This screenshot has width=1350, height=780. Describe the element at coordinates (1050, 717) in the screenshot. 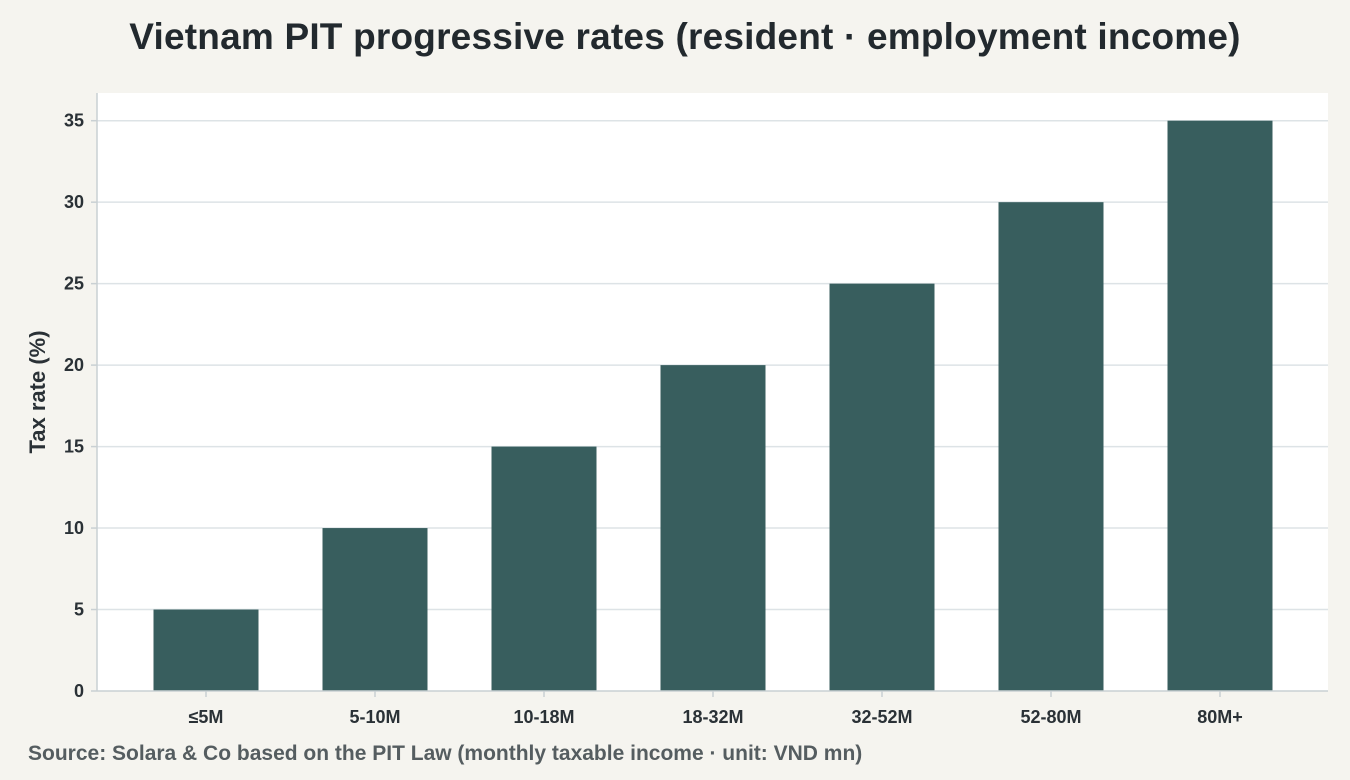

I see `x-tick-label: 52-80M` at that location.